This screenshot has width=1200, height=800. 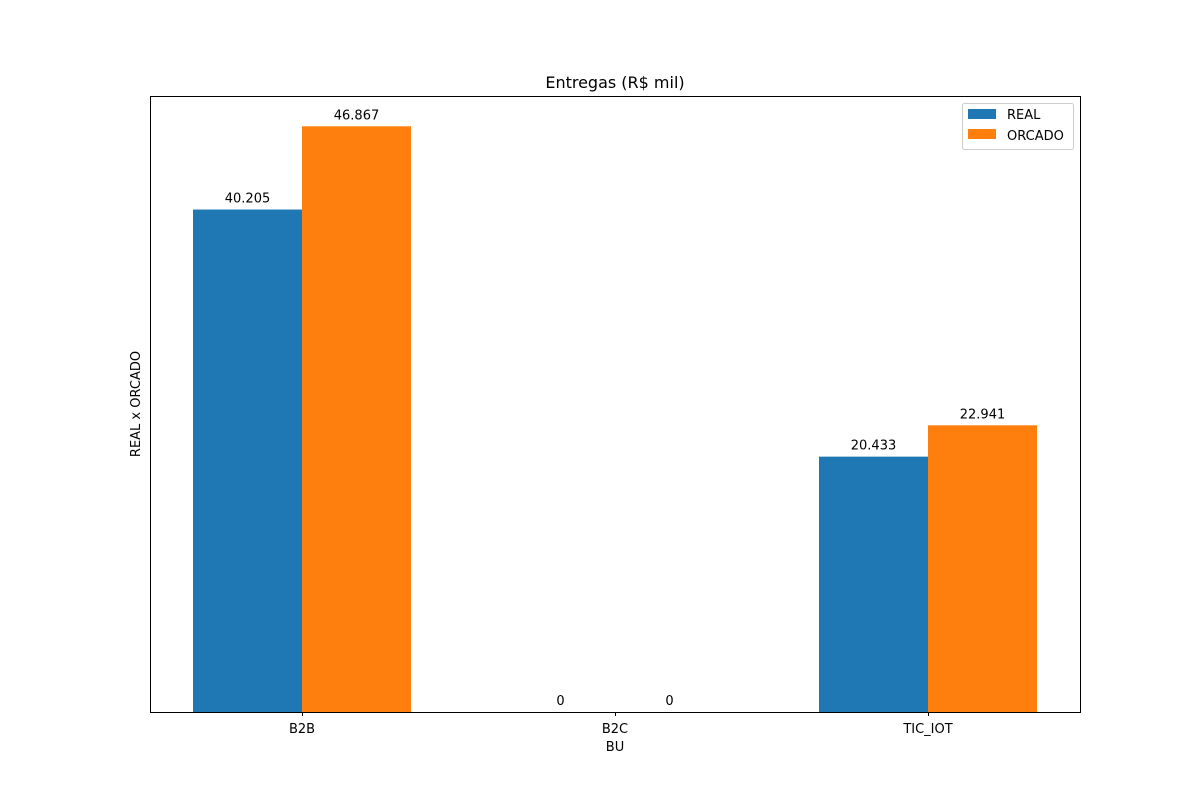 What do you see at coordinates (247, 461) in the screenshot?
I see `bar-real-b2b` at bounding box center [247, 461].